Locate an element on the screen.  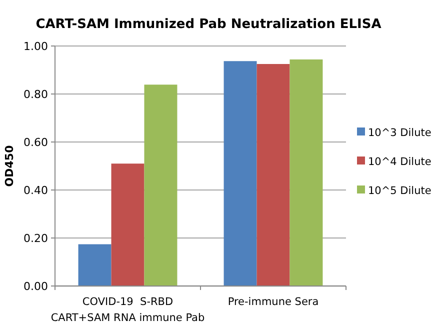
legend-label: 10^3 Dilute is located at coordinates (400, 133).